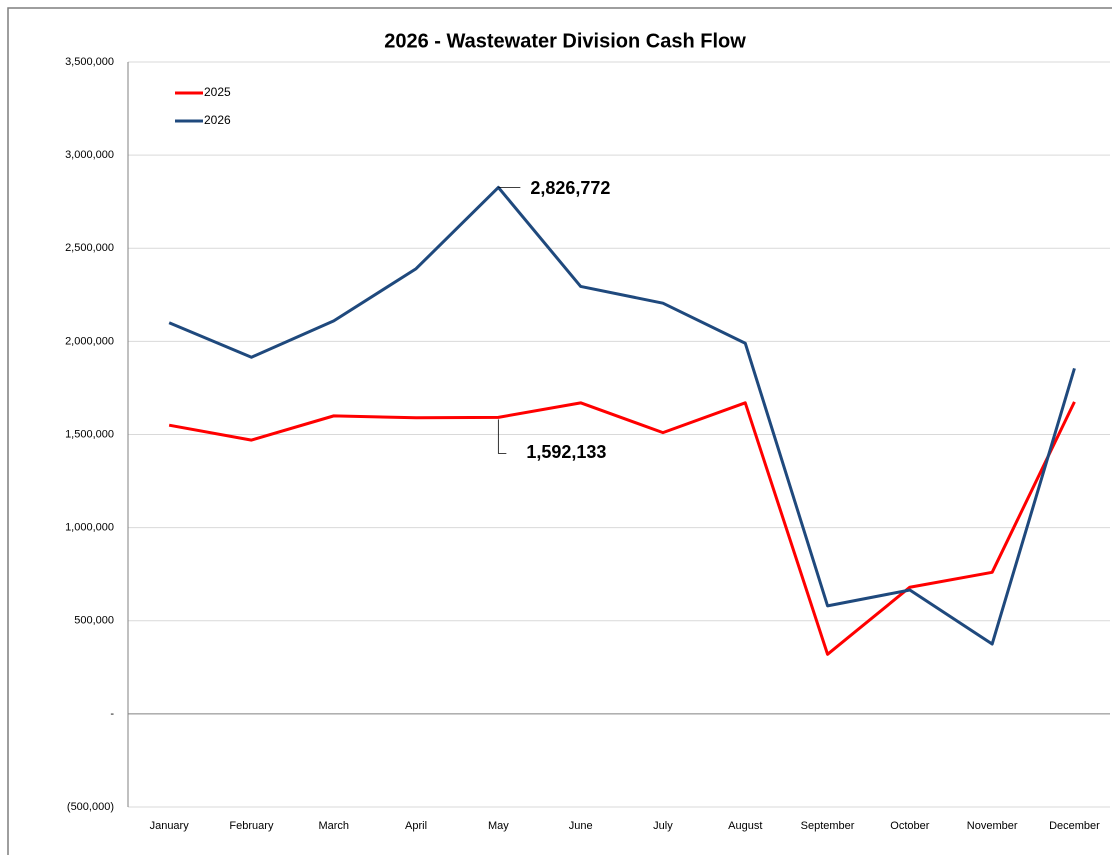  What do you see at coordinates (992, 826) in the screenshot?
I see `x-tick-label: November` at bounding box center [992, 826].